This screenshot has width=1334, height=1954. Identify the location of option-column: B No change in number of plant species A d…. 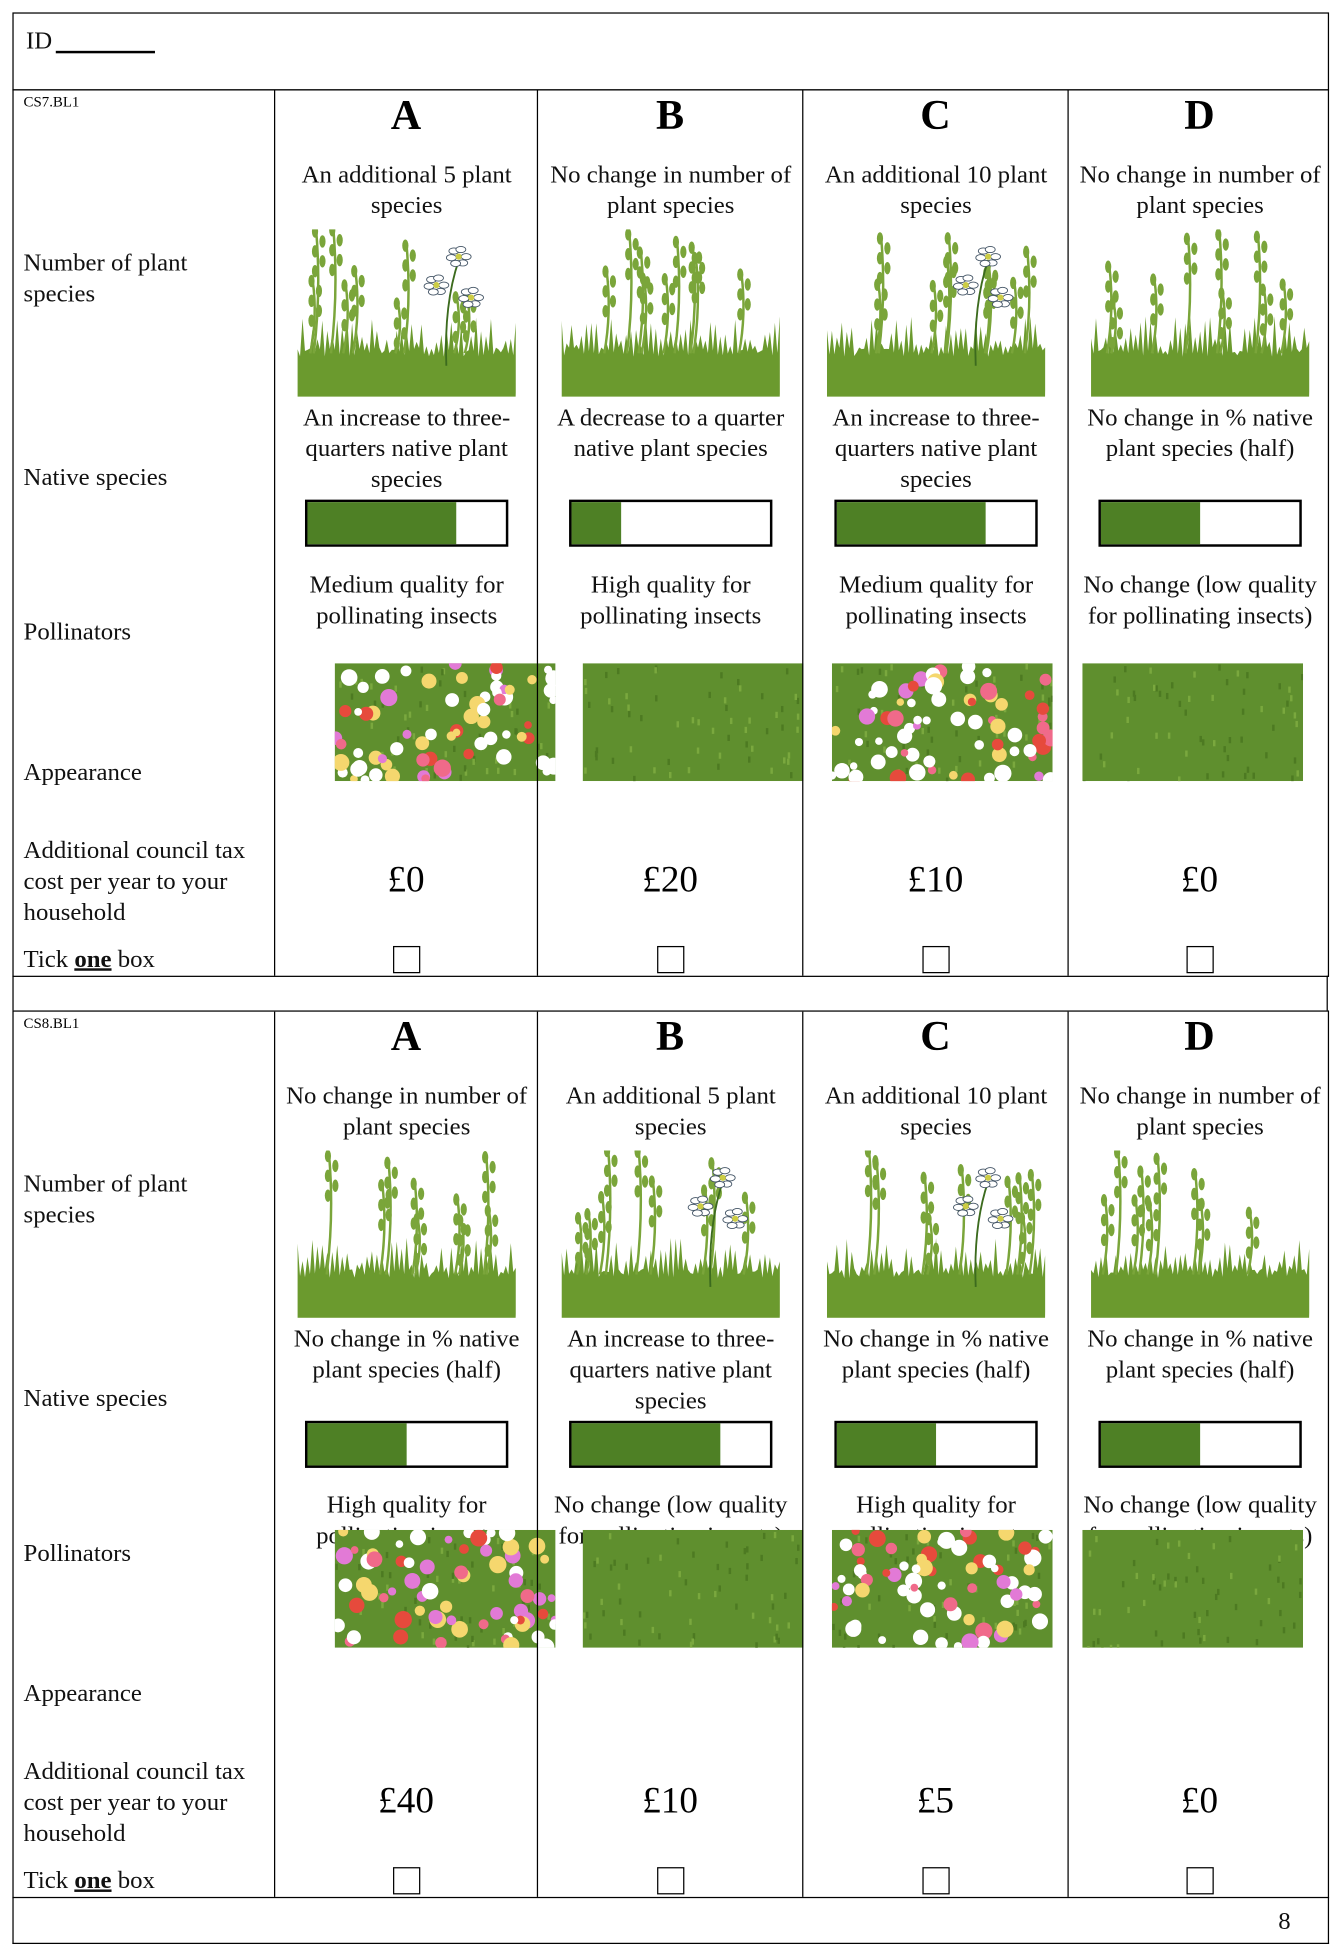
(670, 533).